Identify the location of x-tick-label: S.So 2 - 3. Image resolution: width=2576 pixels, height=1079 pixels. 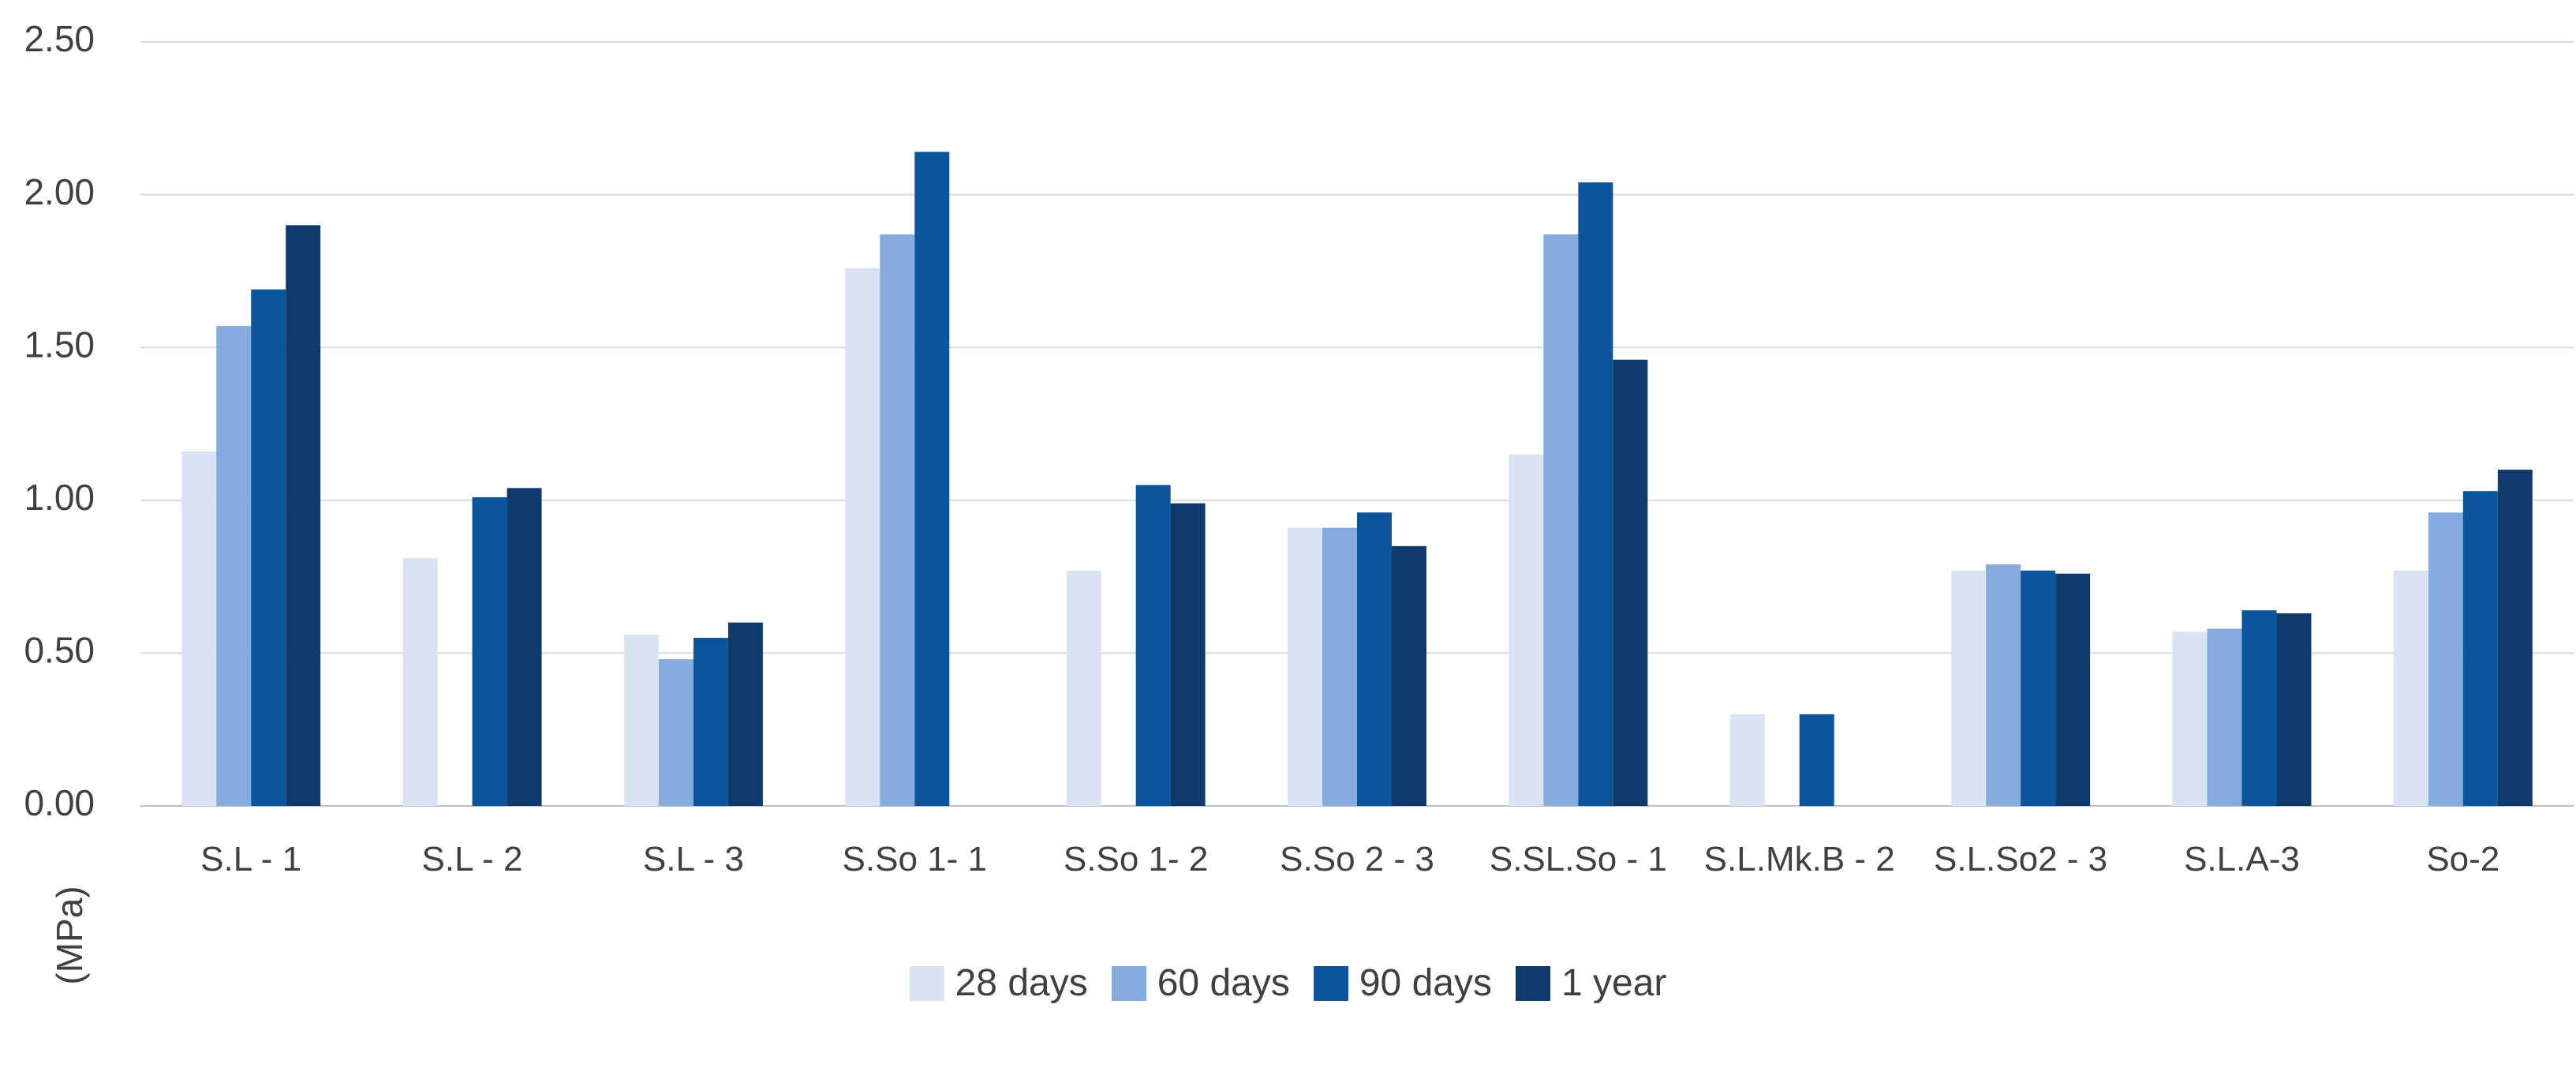
(1357, 859).